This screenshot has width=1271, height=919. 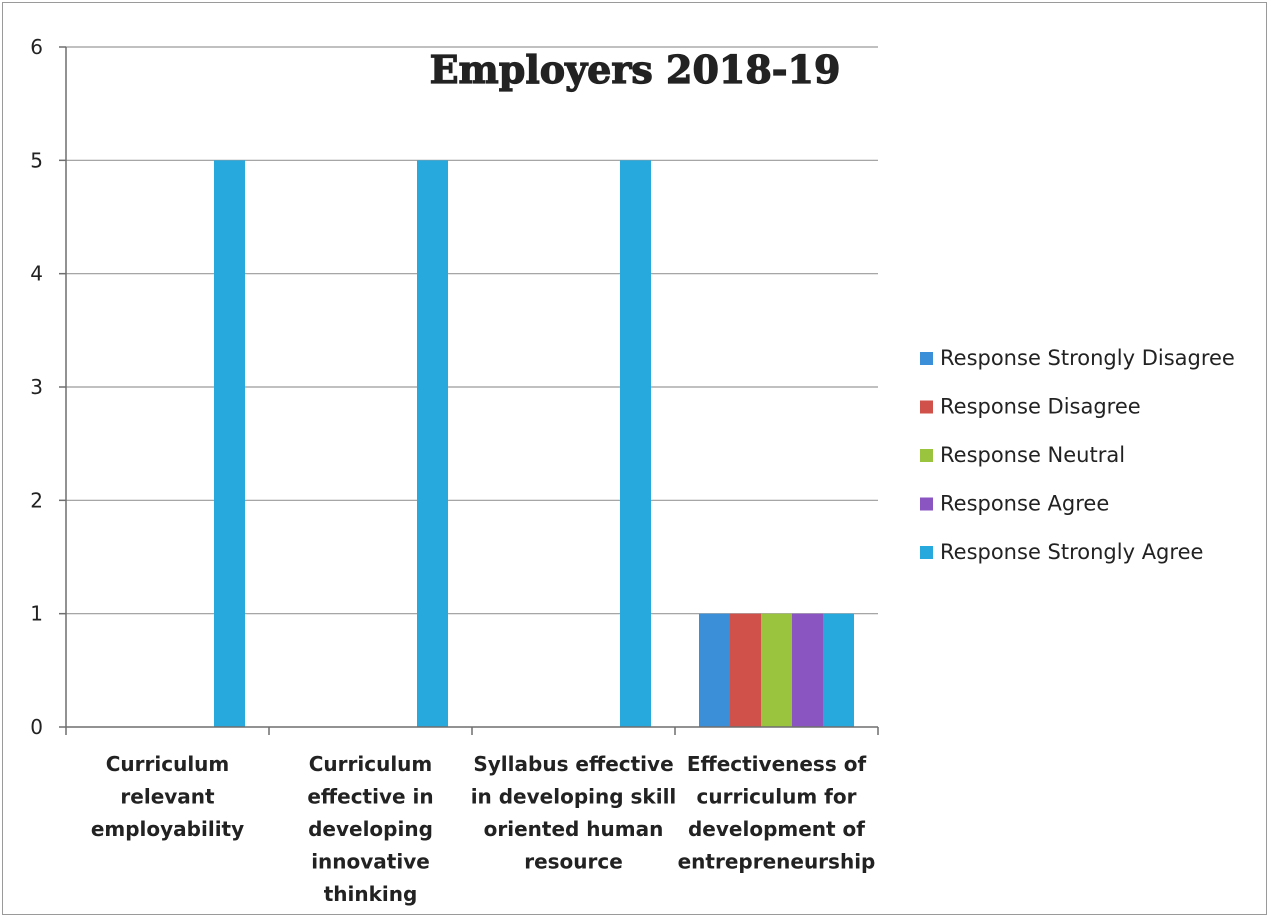 I want to click on y-tick-label: 6, so click(x=36, y=47).